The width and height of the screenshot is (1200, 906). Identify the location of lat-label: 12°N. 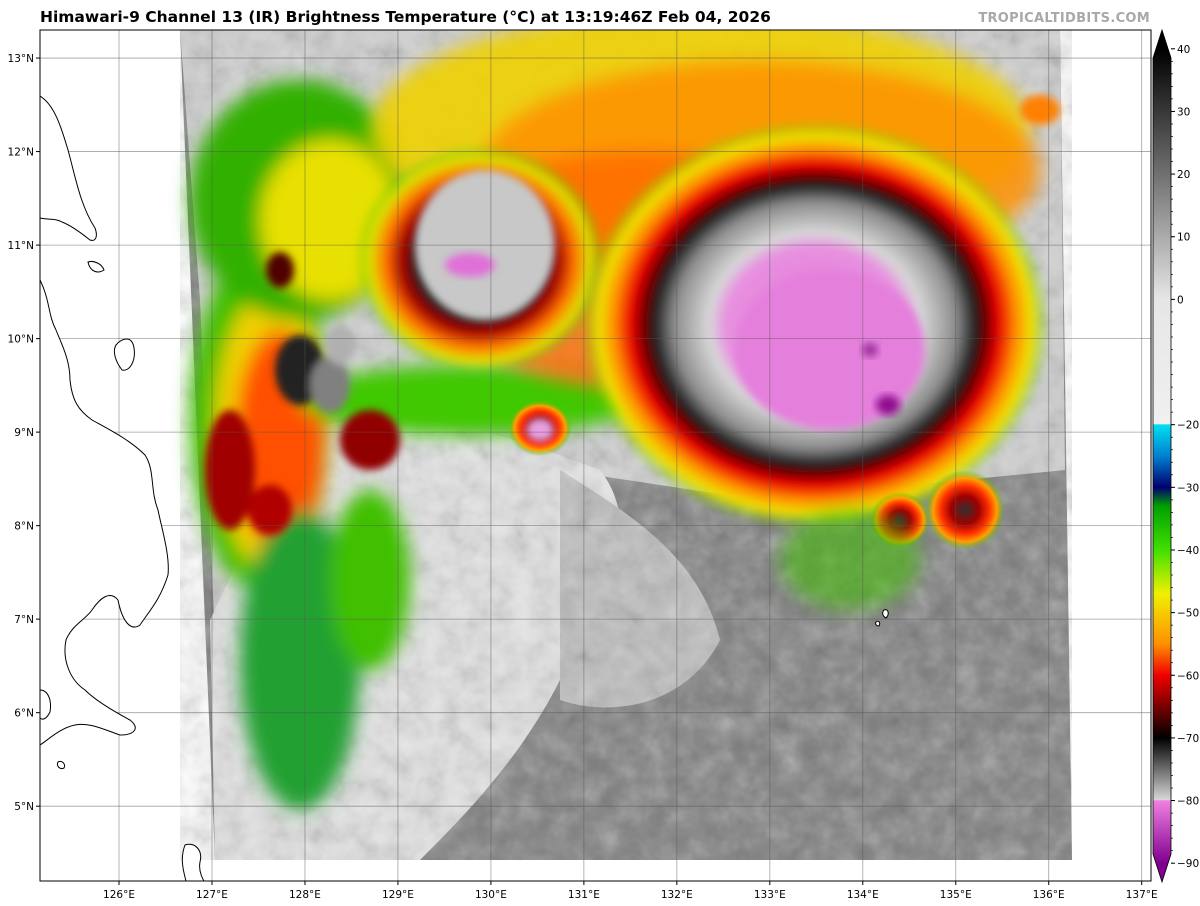
(21, 153).